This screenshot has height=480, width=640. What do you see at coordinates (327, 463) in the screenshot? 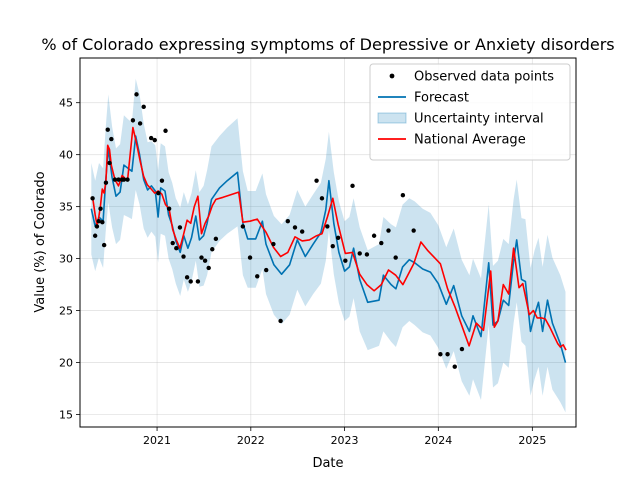
I see `x-axis-label: Date` at bounding box center [327, 463].